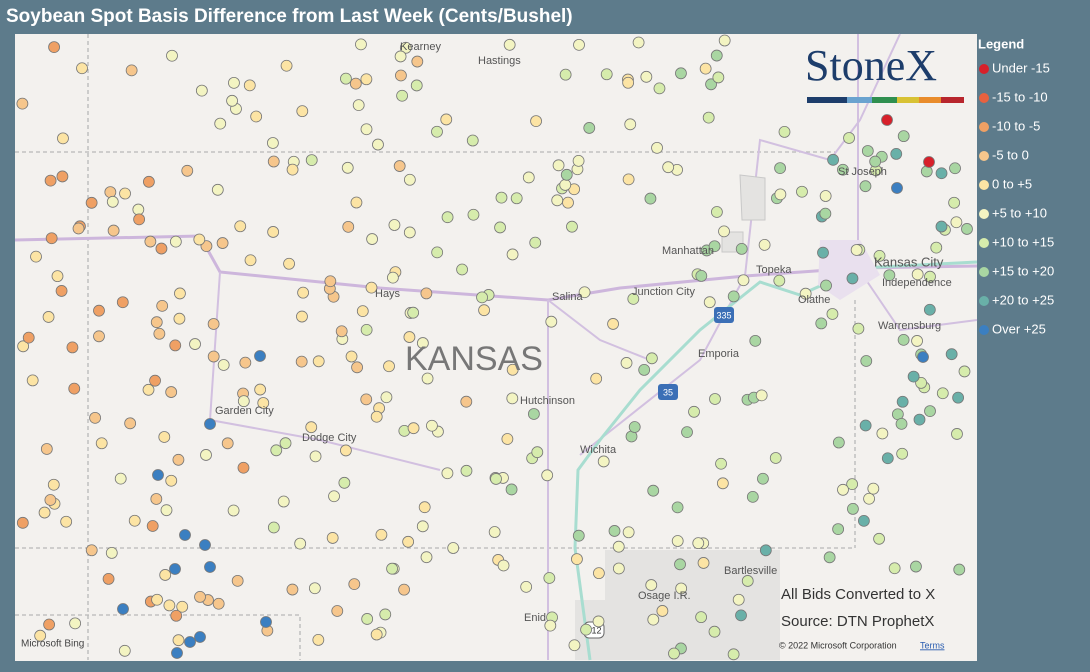 Image resolution: width=1090 pixels, height=672 pixels. Describe the element at coordinates (1001, 43) in the screenshot. I see `legend-title: Legend` at that location.